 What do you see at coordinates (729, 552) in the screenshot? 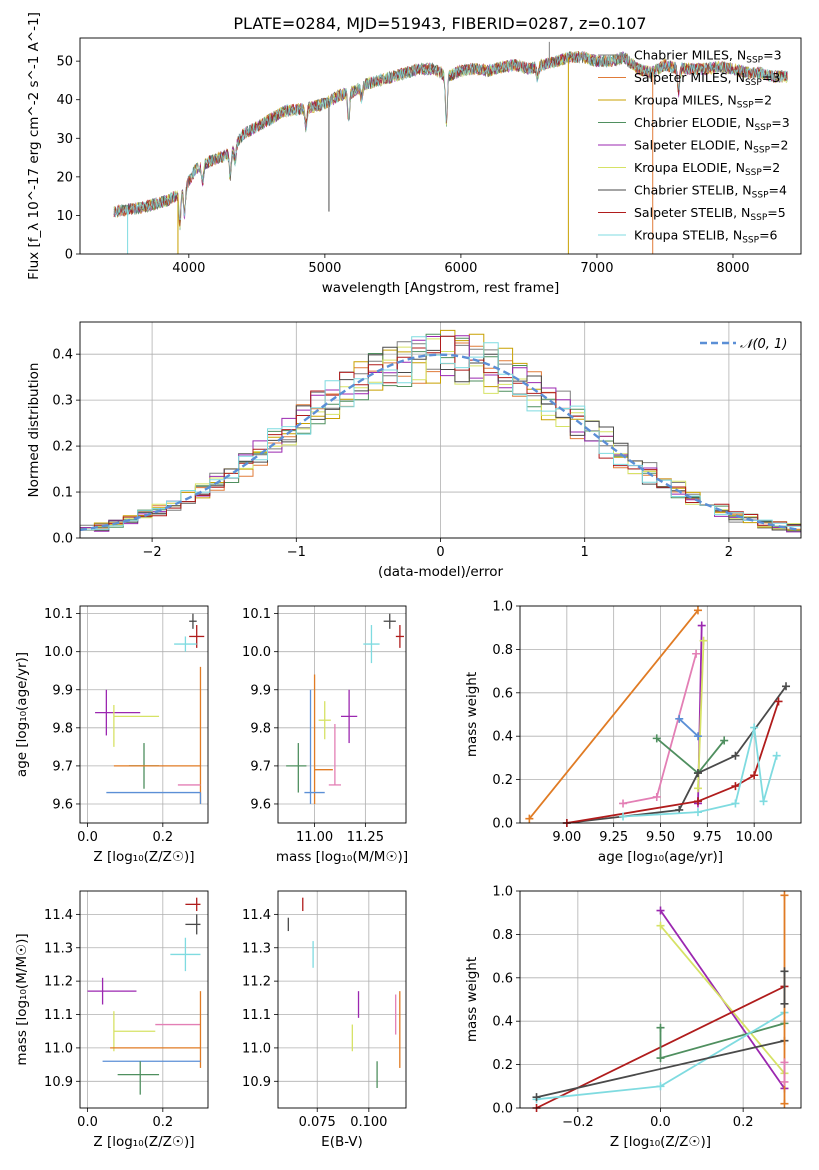
I see `x-tick-label: 2` at bounding box center [729, 552].